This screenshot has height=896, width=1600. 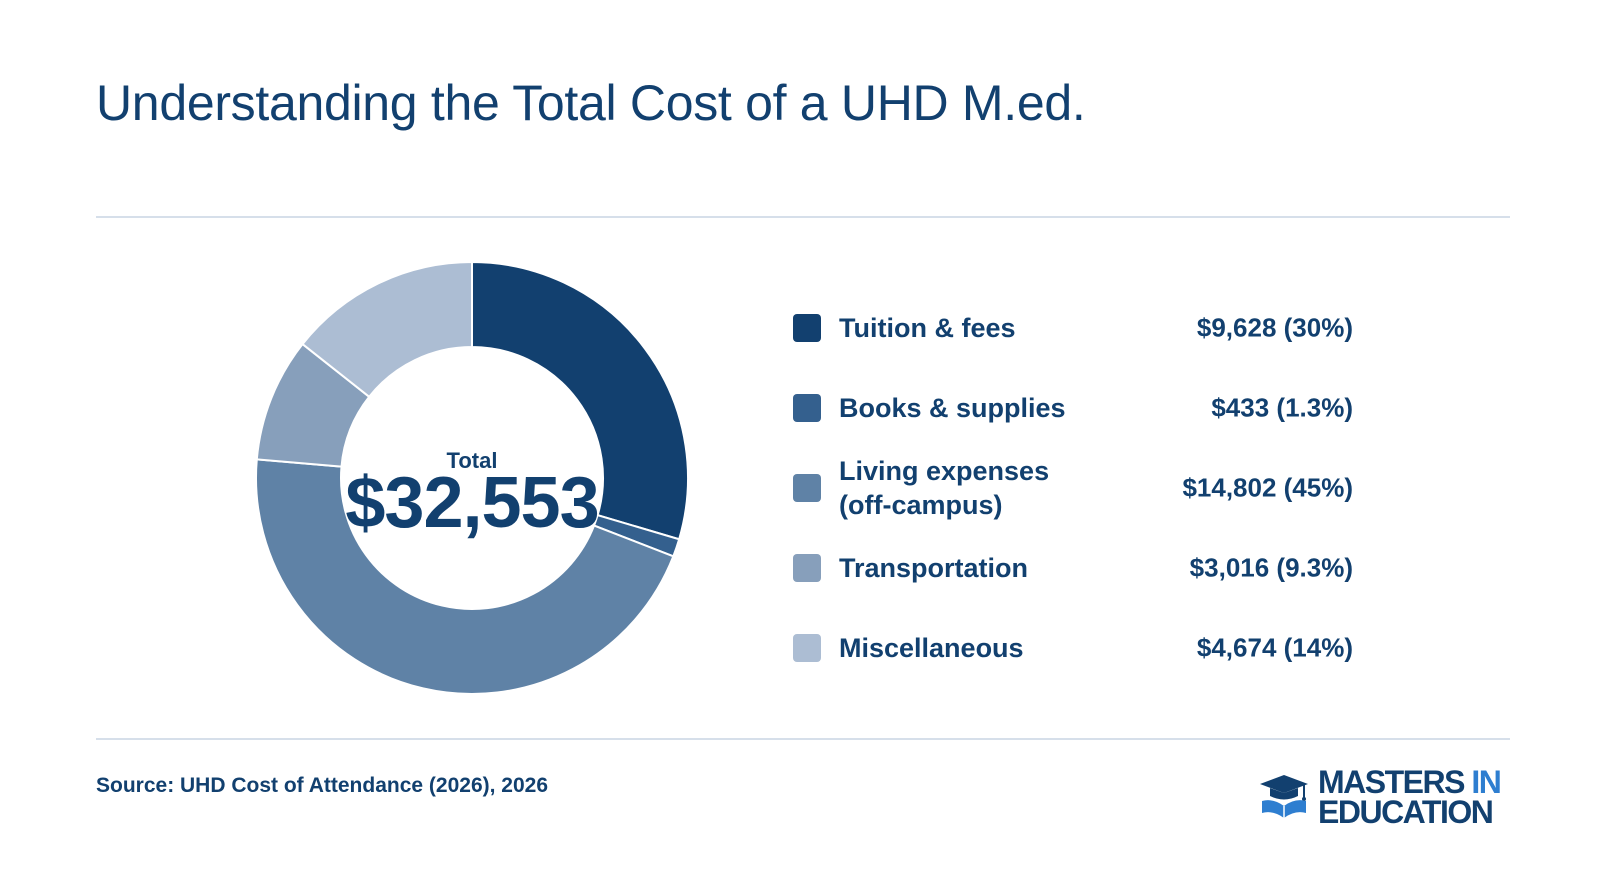 I want to click on legend-value: $9,628 (30%), so click(x=1274, y=327).